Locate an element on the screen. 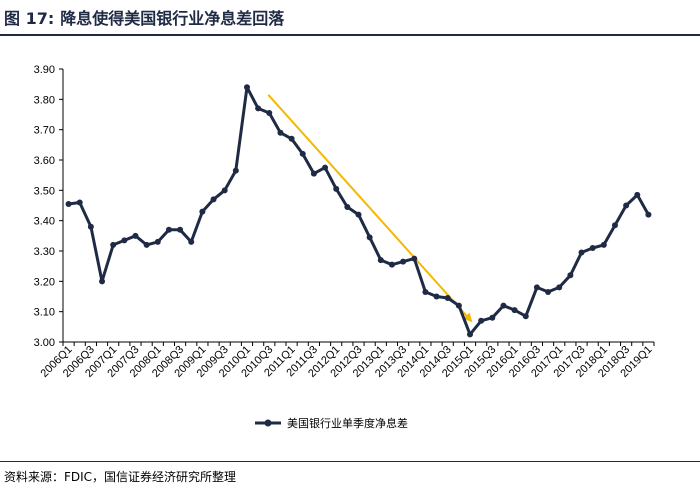  figure-title: 图 17: 降息使得美国银行业净息差回落 is located at coordinates (144, 19).